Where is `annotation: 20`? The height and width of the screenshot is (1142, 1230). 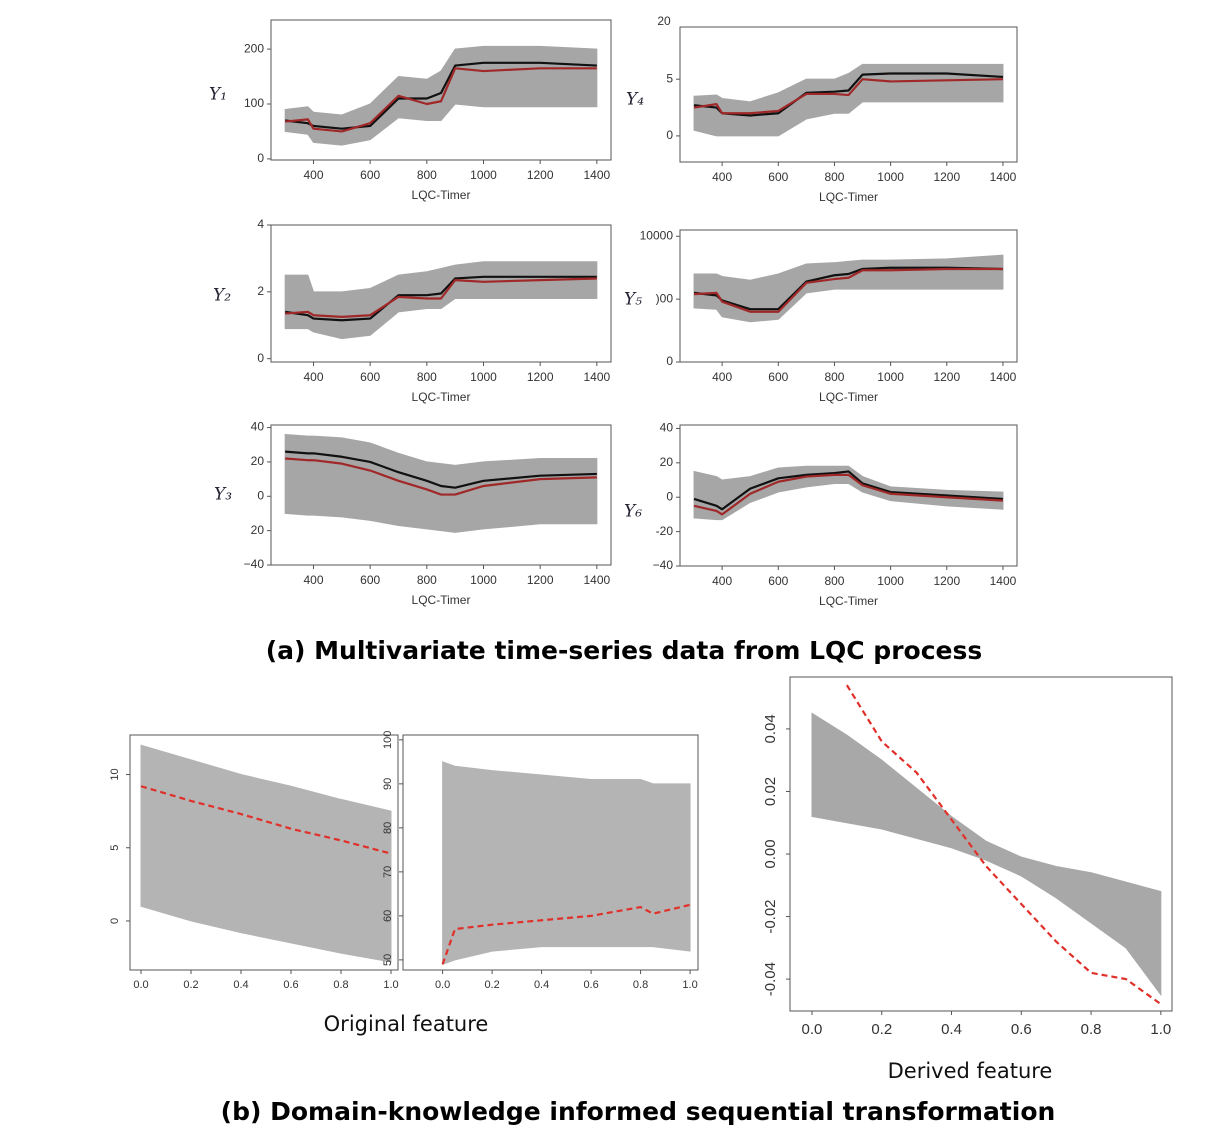 annotation: 20 is located at coordinates (664, 21).